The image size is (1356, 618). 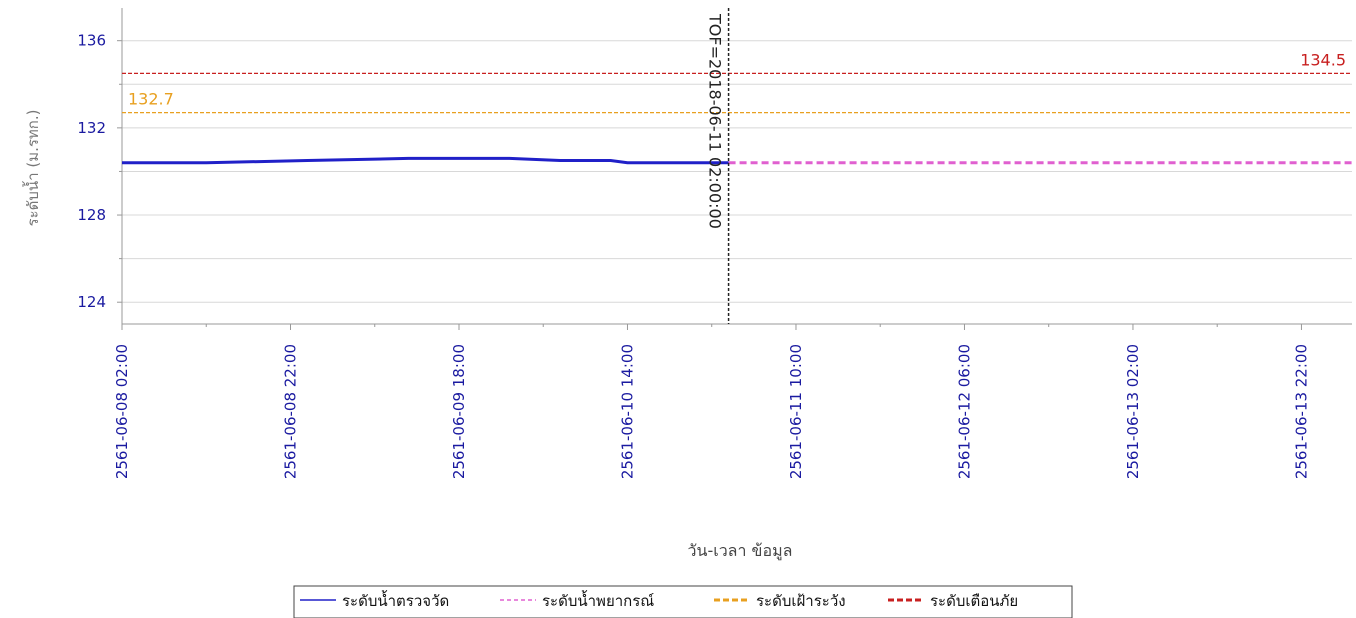 What do you see at coordinates (91, 215) in the screenshot?
I see `y-tick-label: 128` at bounding box center [91, 215].